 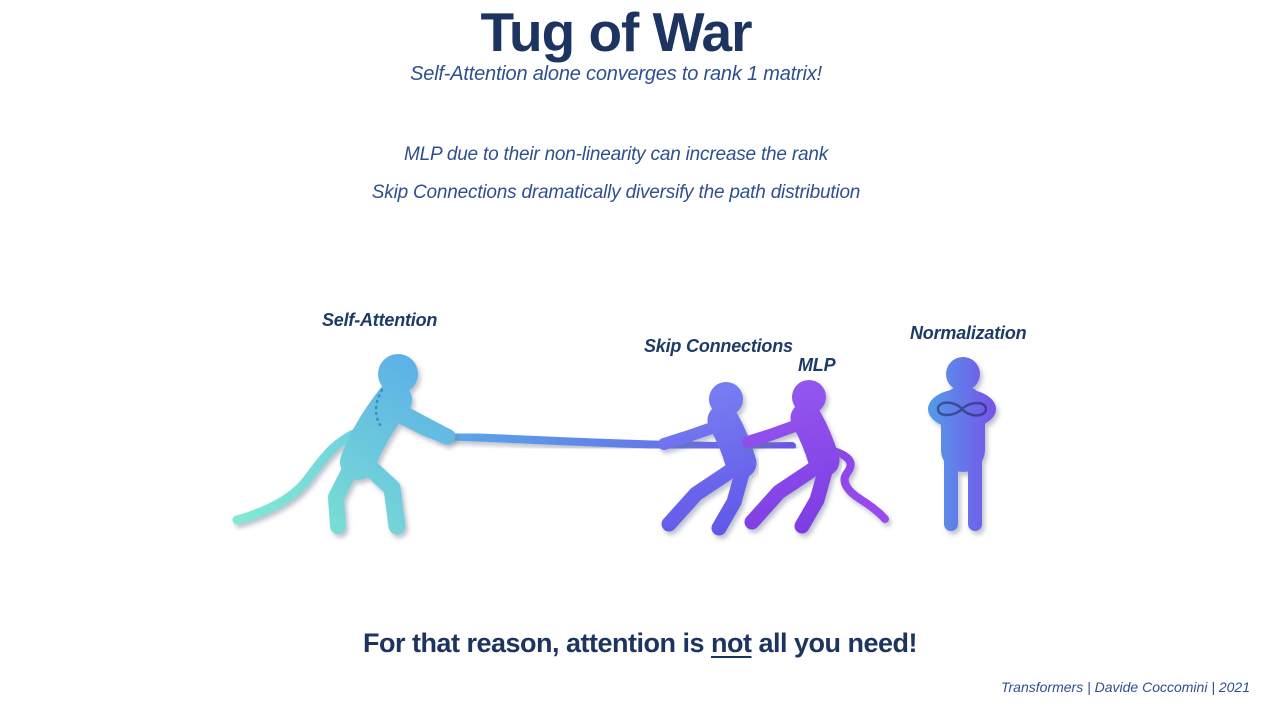 What do you see at coordinates (817, 365) in the screenshot?
I see `mlp-label: MLP` at bounding box center [817, 365].